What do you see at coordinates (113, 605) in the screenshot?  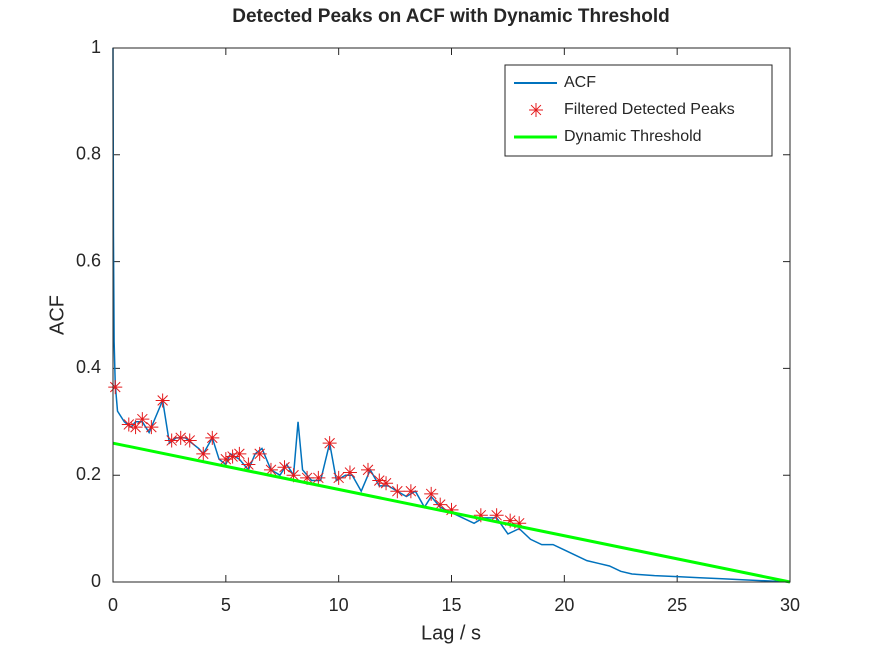 I see `x-tick-label: 0` at bounding box center [113, 605].